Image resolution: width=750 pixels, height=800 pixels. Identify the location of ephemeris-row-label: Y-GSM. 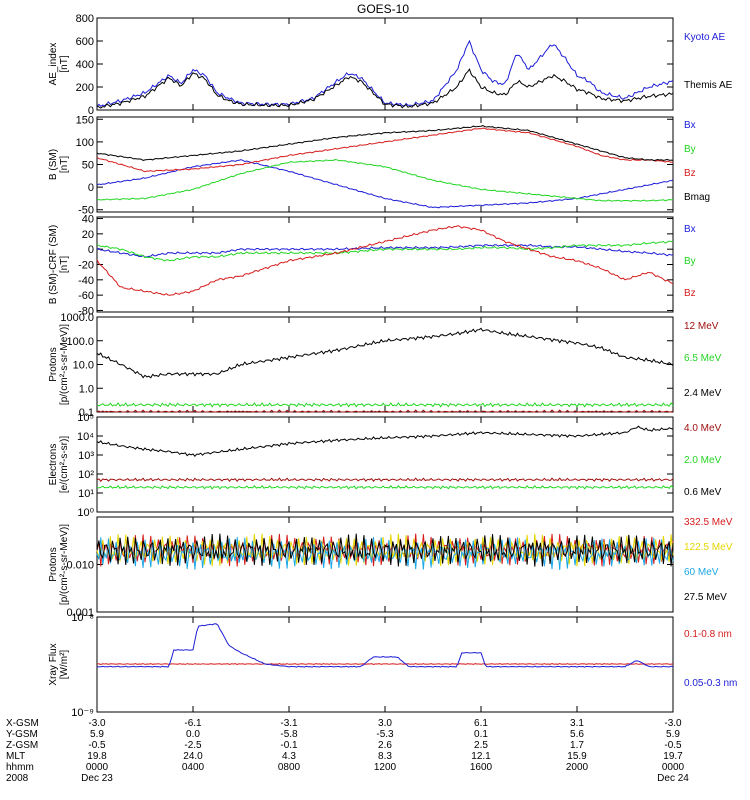
(22, 734).